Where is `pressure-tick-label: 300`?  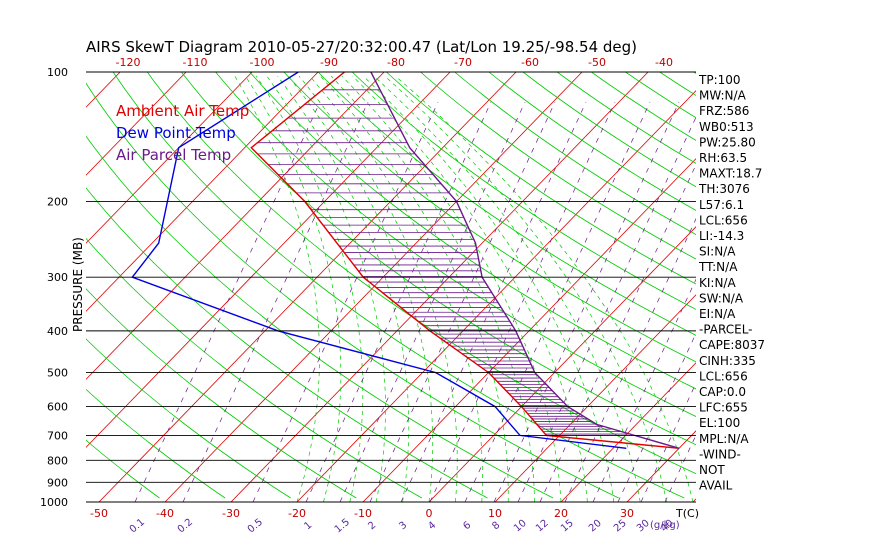 pressure-tick-label: 300 is located at coordinates (57, 277).